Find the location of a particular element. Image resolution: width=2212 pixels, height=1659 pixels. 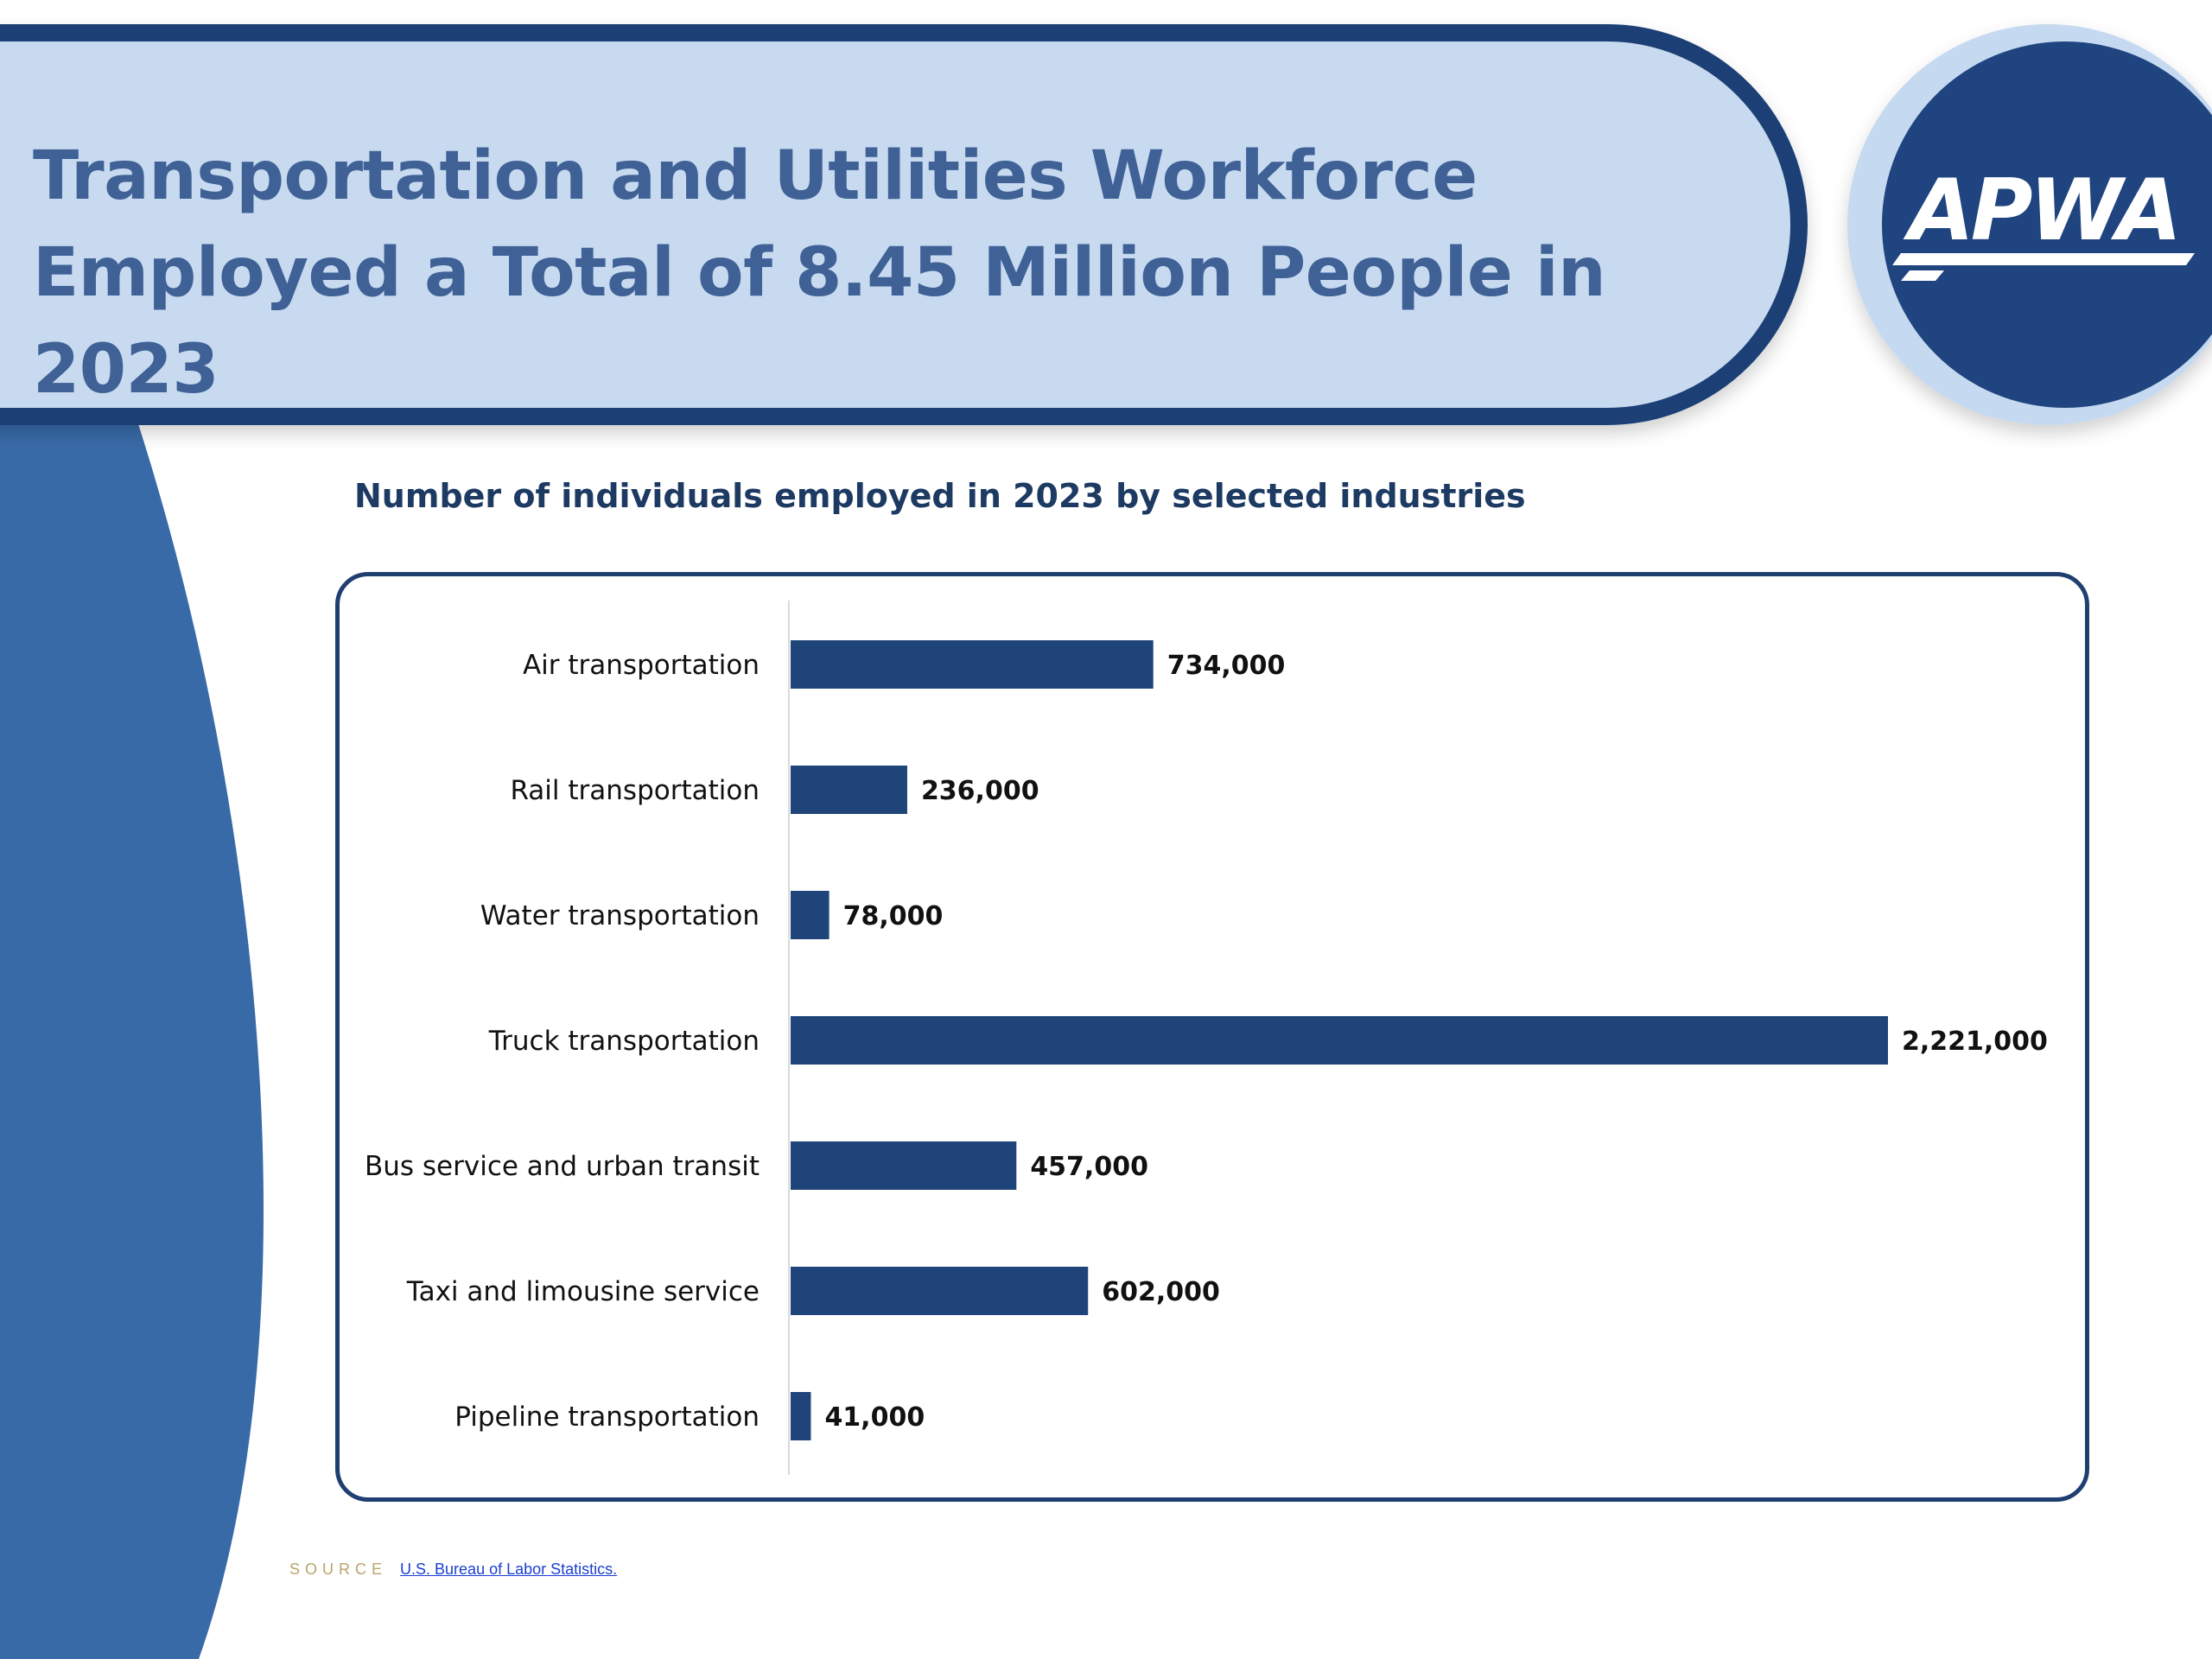

logo-badge is located at coordinates (2047, 224).